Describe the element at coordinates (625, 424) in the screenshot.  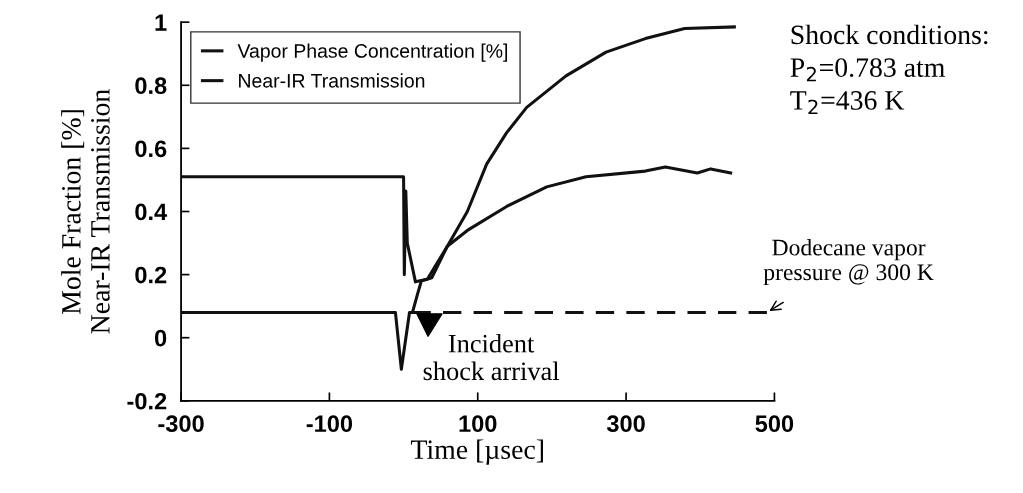
I see `x-tick-label: 300` at that location.